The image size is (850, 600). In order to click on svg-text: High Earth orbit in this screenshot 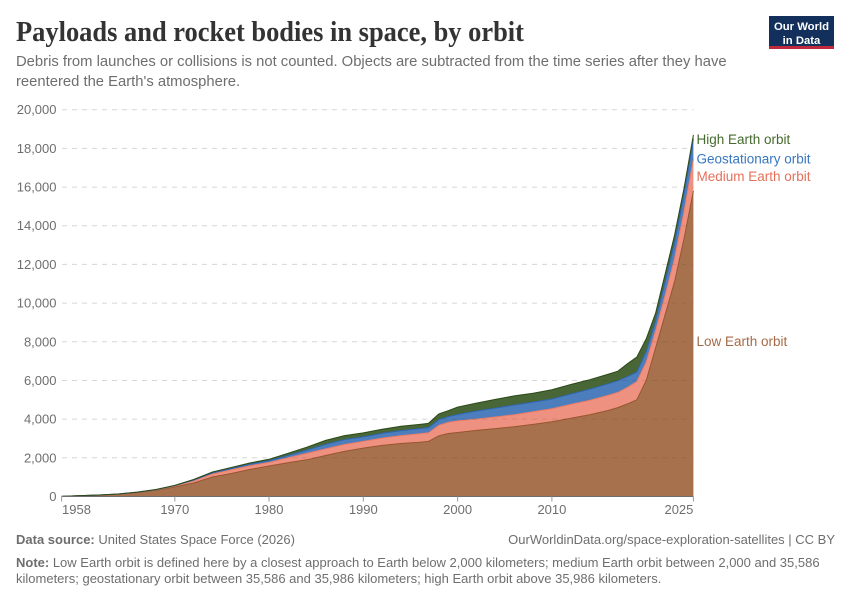, I will do `click(744, 139)`.